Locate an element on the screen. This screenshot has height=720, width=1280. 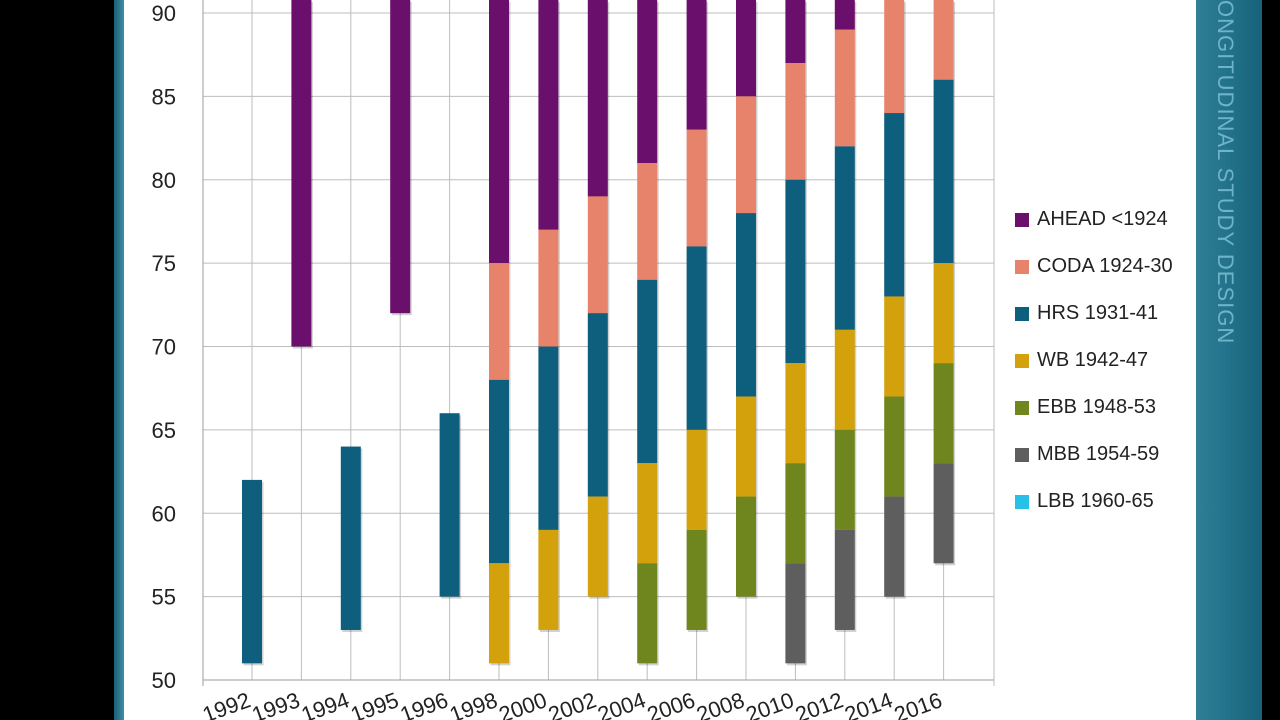
bar-coda-2010 is located at coordinates (795, 121).